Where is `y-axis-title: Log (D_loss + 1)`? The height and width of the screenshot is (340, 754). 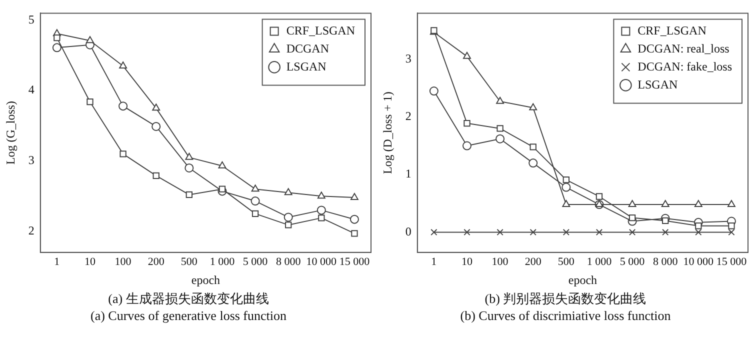 y-axis-title: Log (D_loss + 1) is located at coordinates (387, 133).